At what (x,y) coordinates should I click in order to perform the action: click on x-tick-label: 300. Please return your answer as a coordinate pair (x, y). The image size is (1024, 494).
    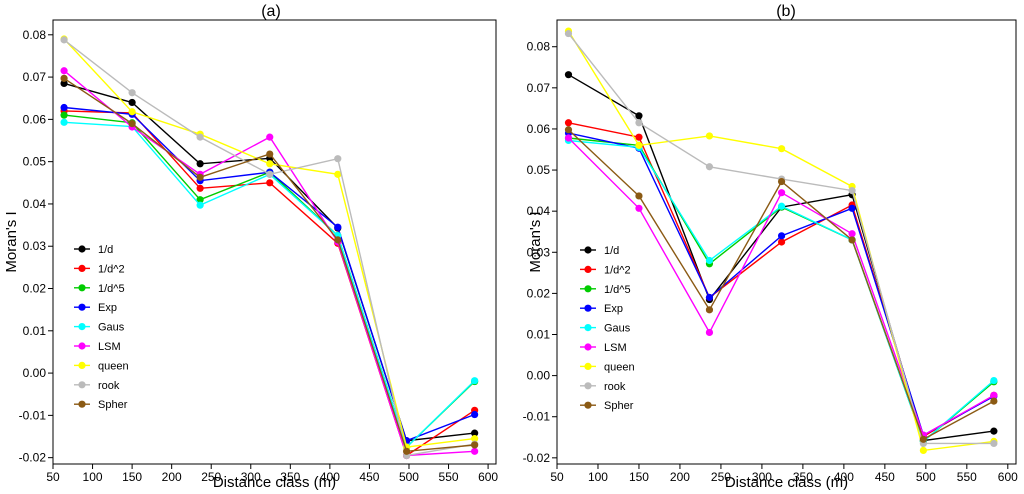
    Looking at the image, I should click on (251, 477).